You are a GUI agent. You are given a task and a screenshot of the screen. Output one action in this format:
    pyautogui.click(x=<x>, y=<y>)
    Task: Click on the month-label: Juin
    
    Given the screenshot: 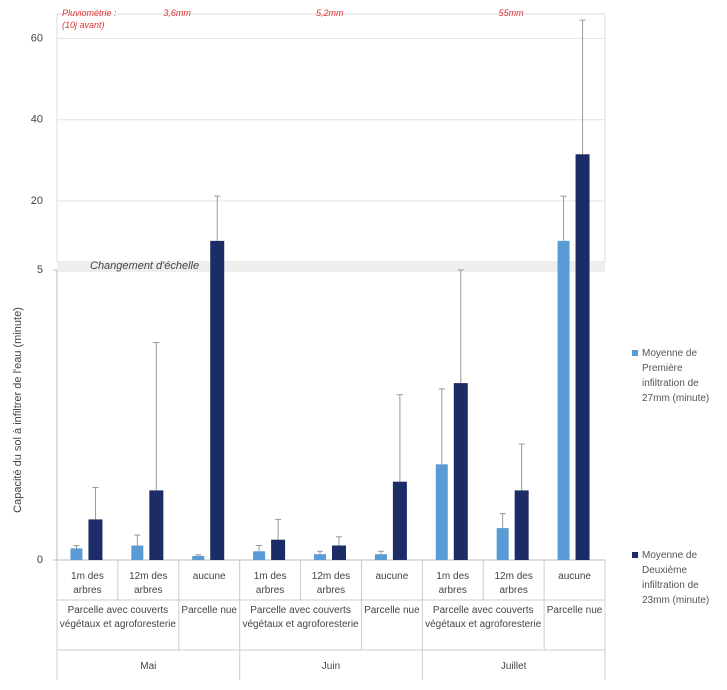 What is the action you would take?
    pyautogui.click(x=331, y=666)
    